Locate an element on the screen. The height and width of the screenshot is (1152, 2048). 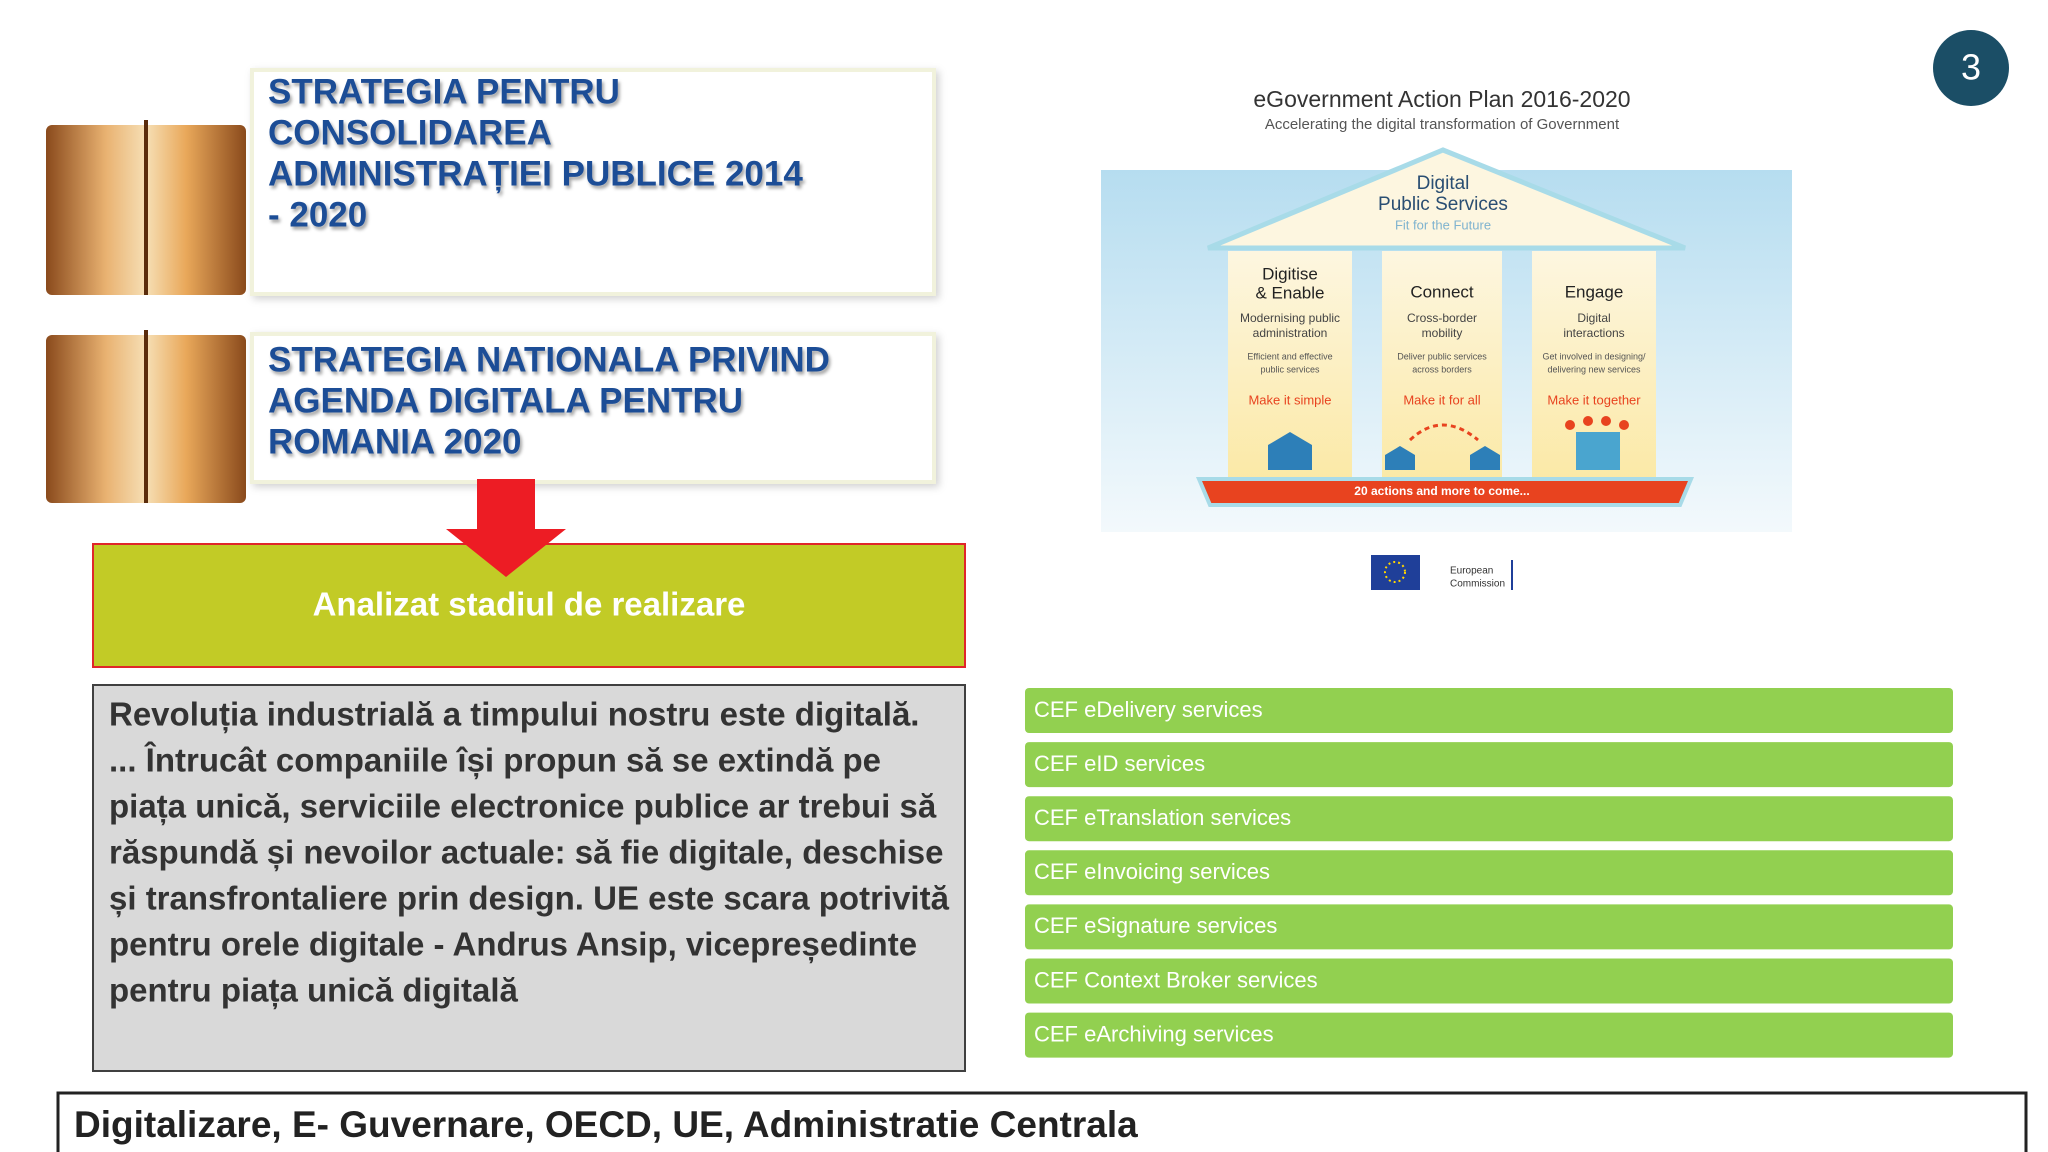
strategy-title: - 2020 is located at coordinates (317, 214).